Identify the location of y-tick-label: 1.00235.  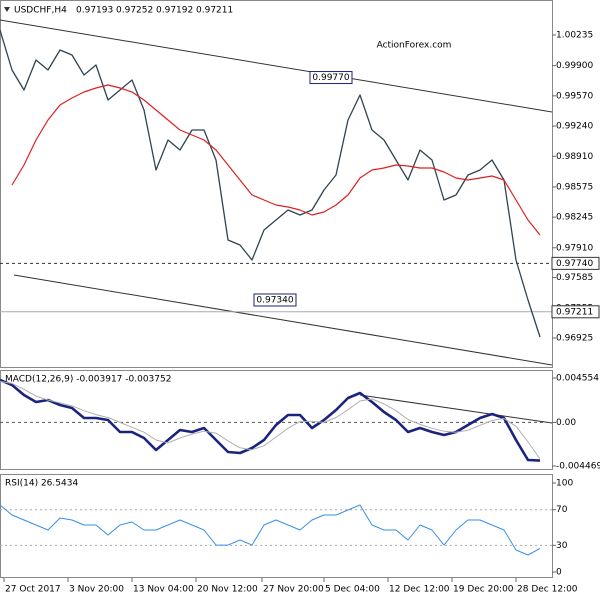
(574, 35).